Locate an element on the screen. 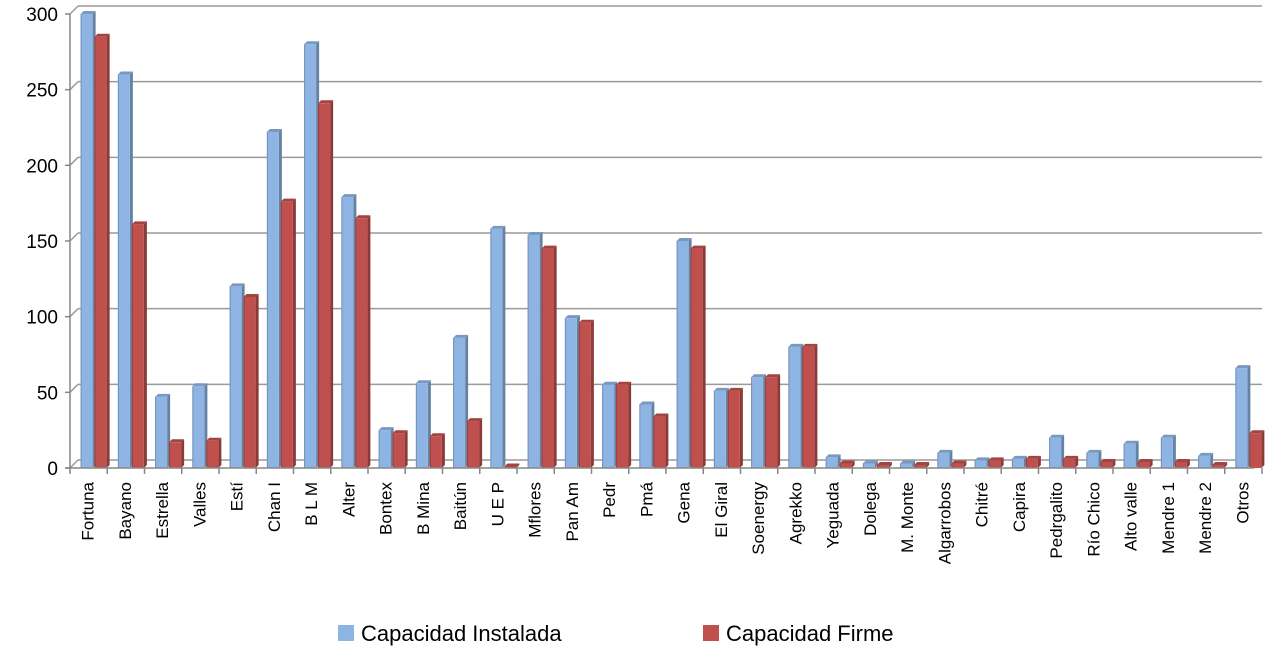  y-tick-label: 0 is located at coordinates (52, 469).